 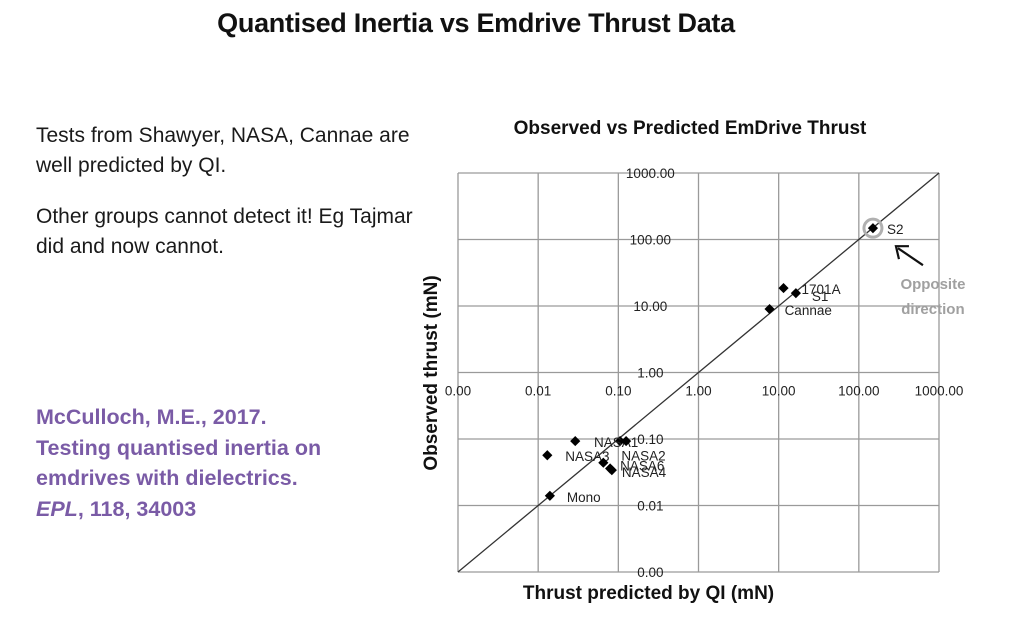 What do you see at coordinates (820, 296) in the screenshot?
I see `data-point-label: S1` at bounding box center [820, 296].